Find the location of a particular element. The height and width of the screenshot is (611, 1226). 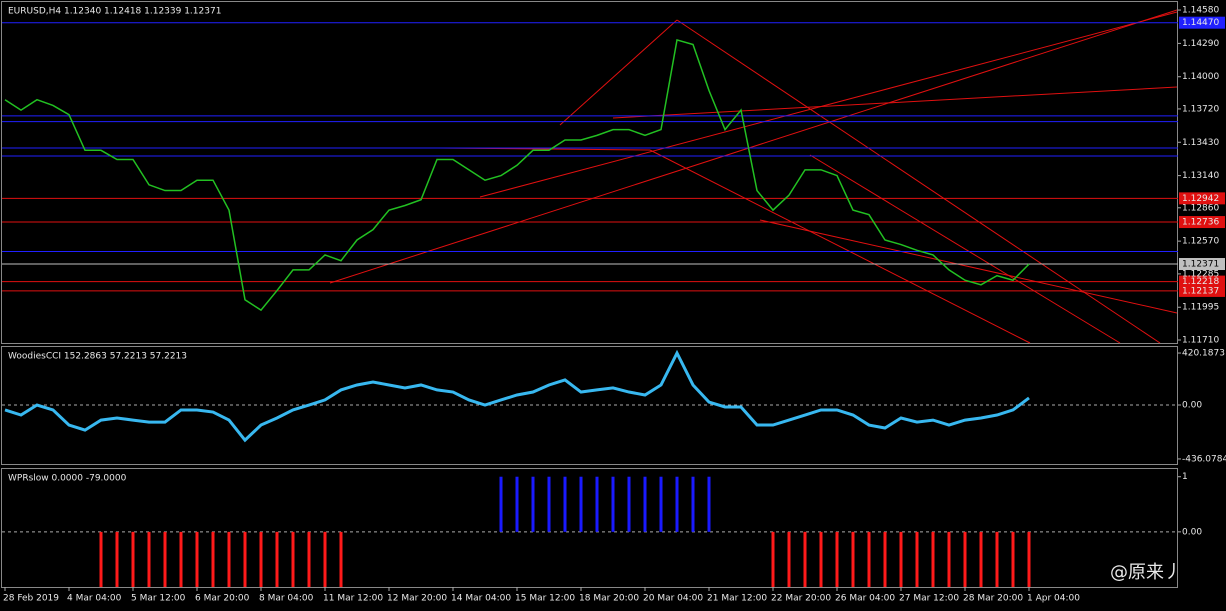

x-tick-label: 28 Mar 20:00 is located at coordinates (993, 599).